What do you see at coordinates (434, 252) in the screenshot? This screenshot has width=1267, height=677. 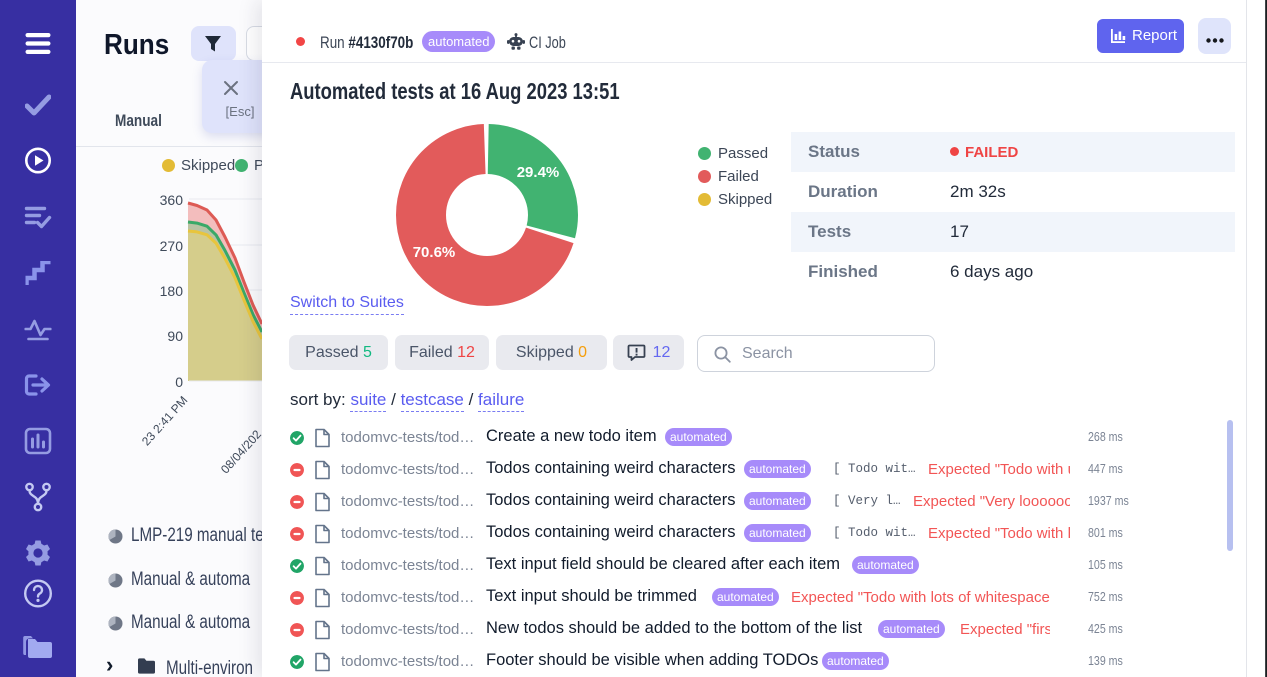 I see `svg-text: 70.6%` at bounding box center [434, 252].